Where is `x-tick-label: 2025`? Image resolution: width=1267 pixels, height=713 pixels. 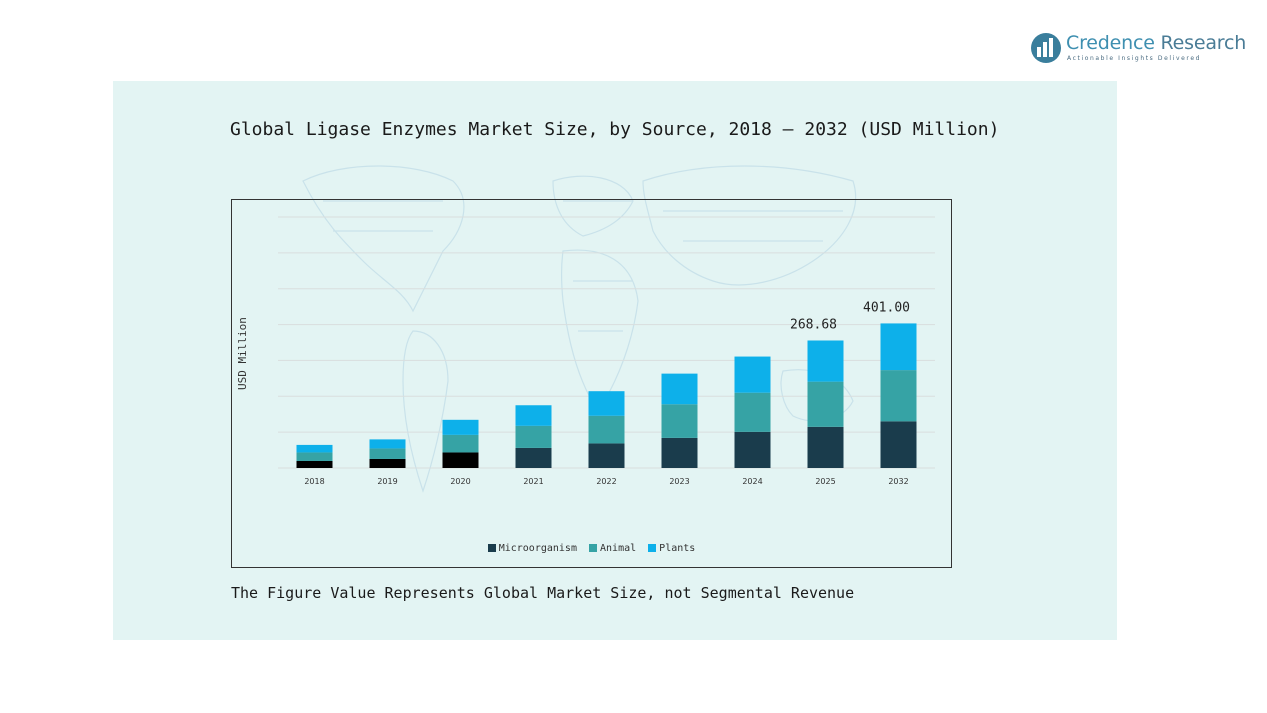 x-tick-label: 2025 is located at coordinates (825, 481).